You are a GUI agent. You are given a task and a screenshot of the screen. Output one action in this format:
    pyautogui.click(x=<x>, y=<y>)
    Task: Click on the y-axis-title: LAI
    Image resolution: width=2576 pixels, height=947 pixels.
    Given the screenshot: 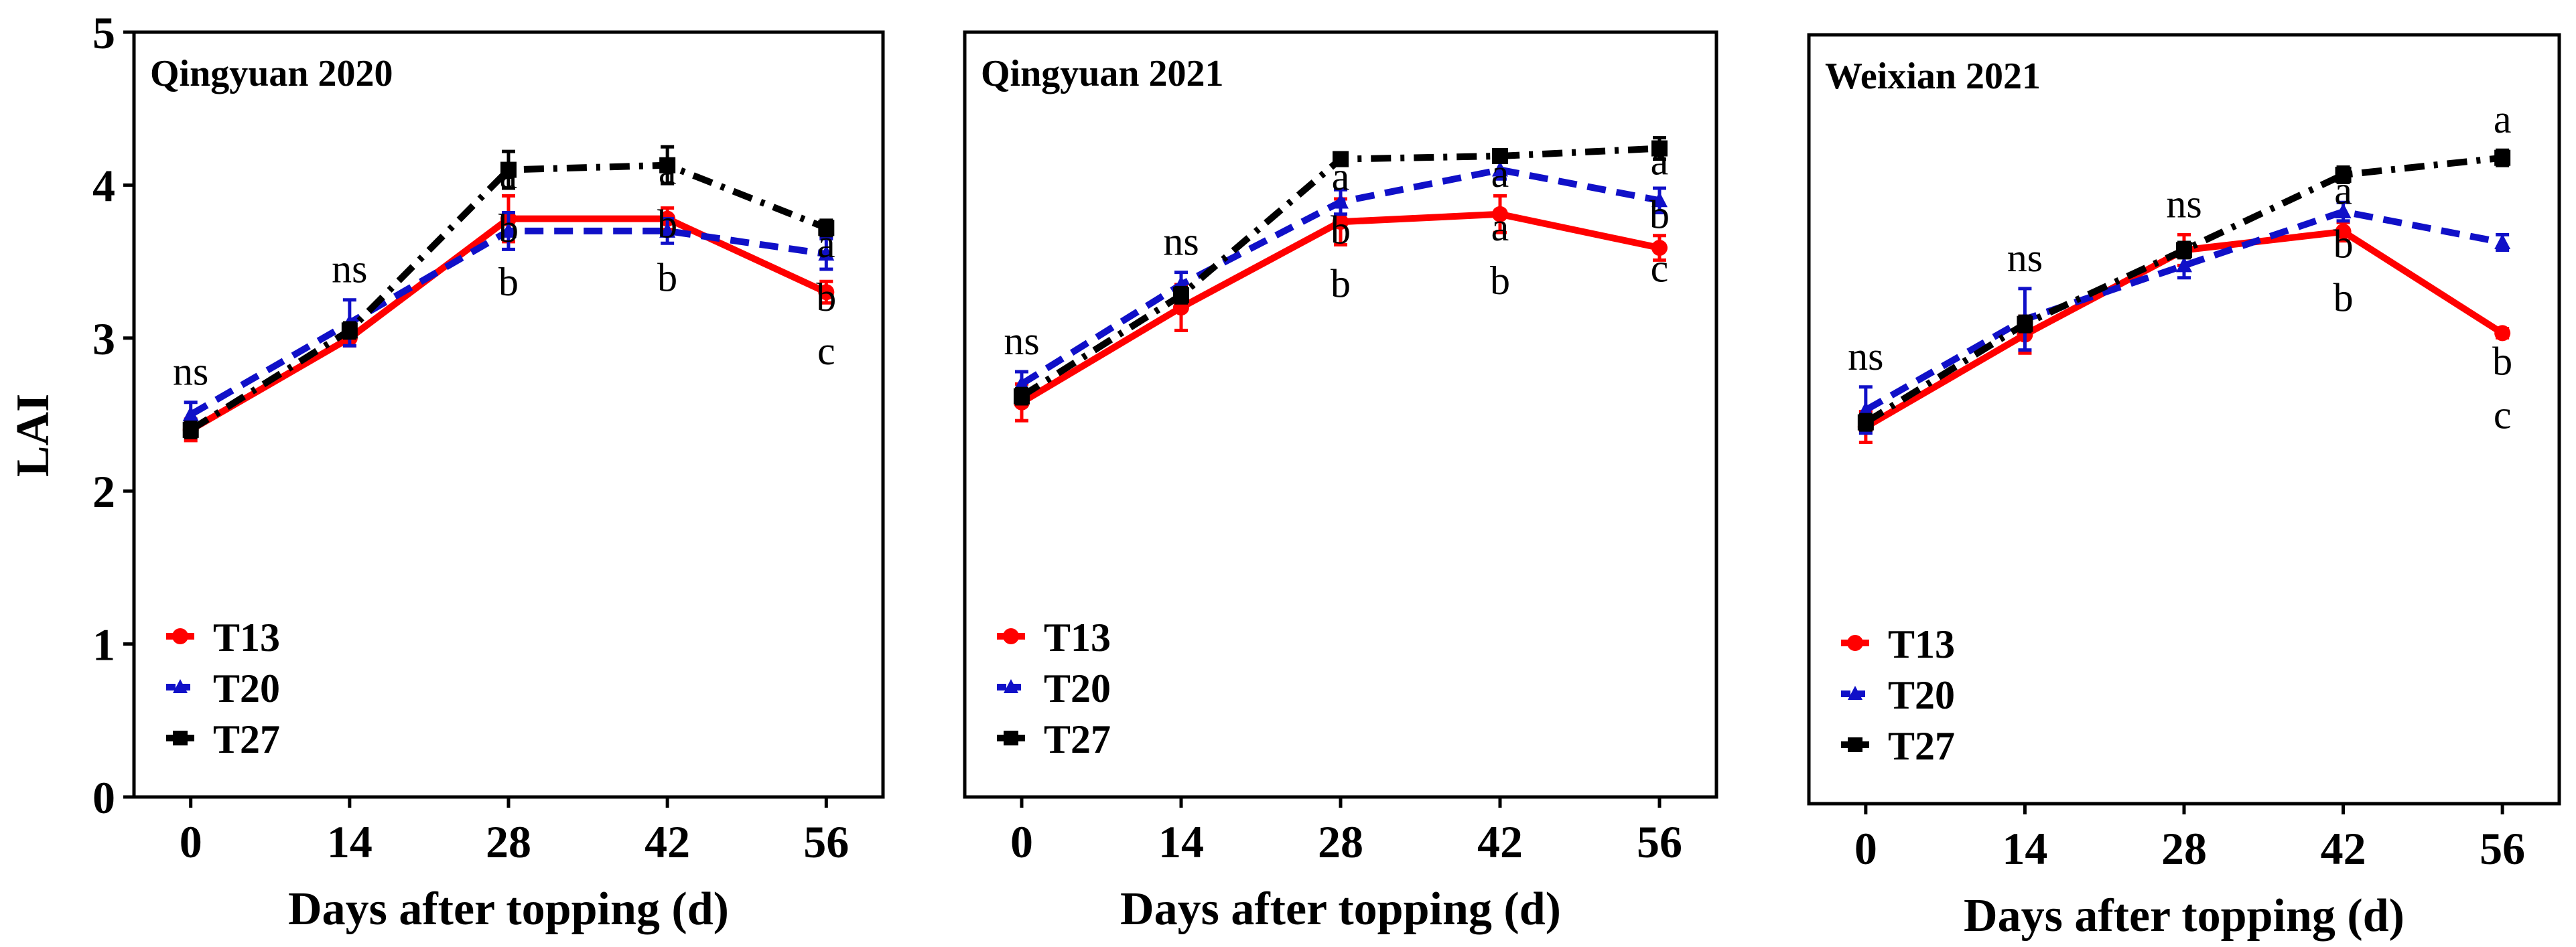 What is the action you would take?
    pyautogui.click(x=33, y=435)
    